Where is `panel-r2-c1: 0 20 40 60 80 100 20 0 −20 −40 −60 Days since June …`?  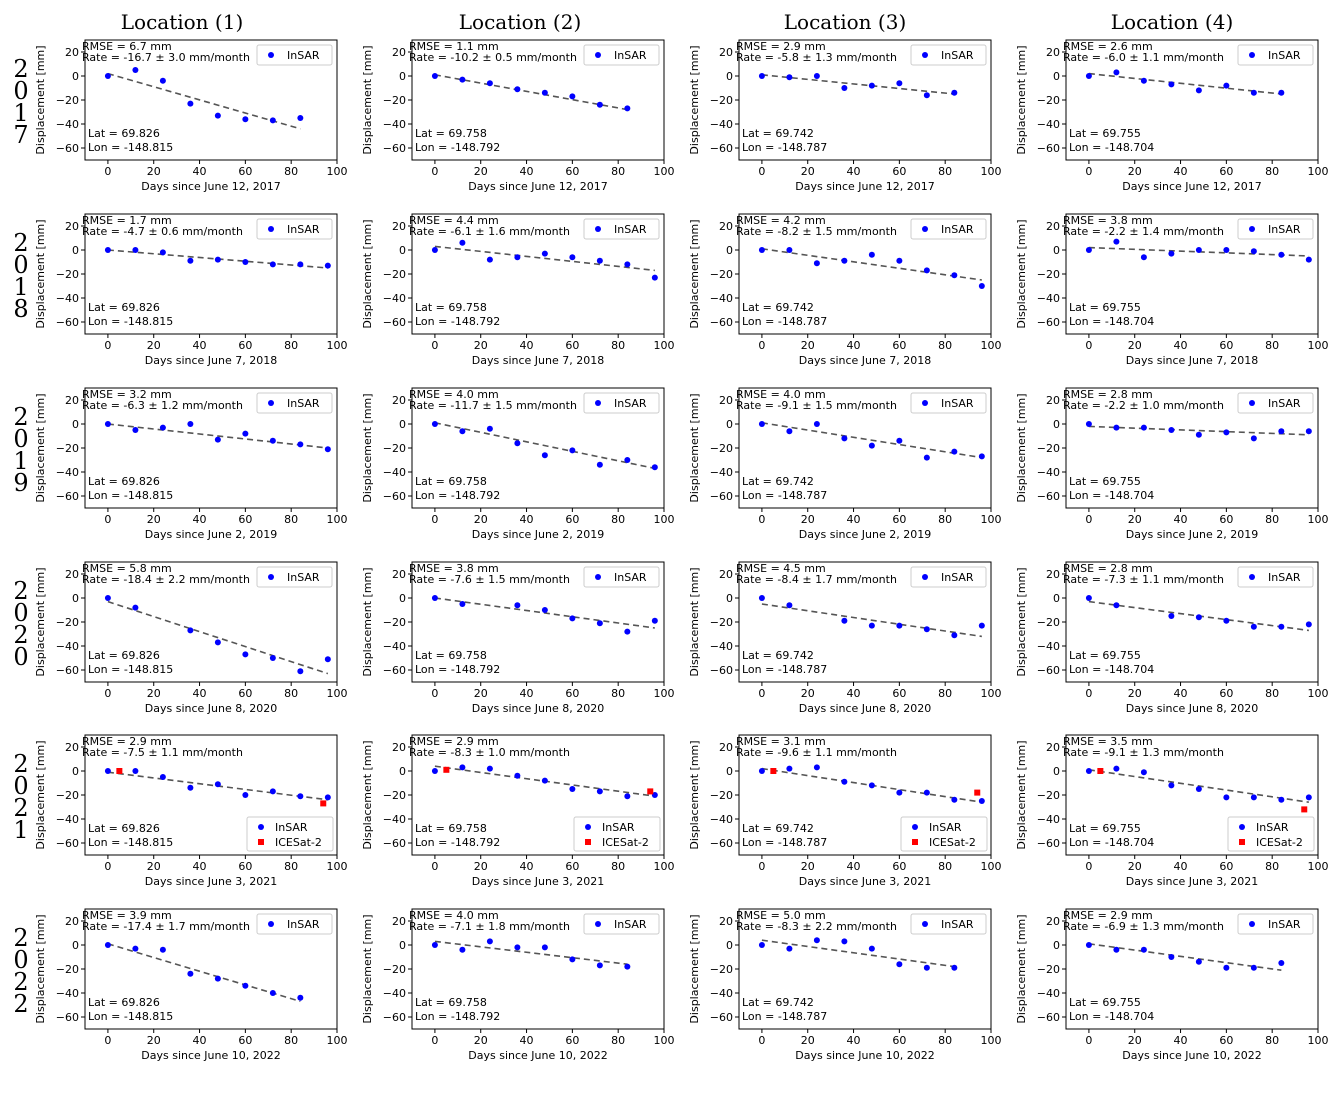 panel-r2-c1: 0 20 40 60 80 100 20 0 −20 −40 −60 Days since June … is located at coordinates (518, 464).